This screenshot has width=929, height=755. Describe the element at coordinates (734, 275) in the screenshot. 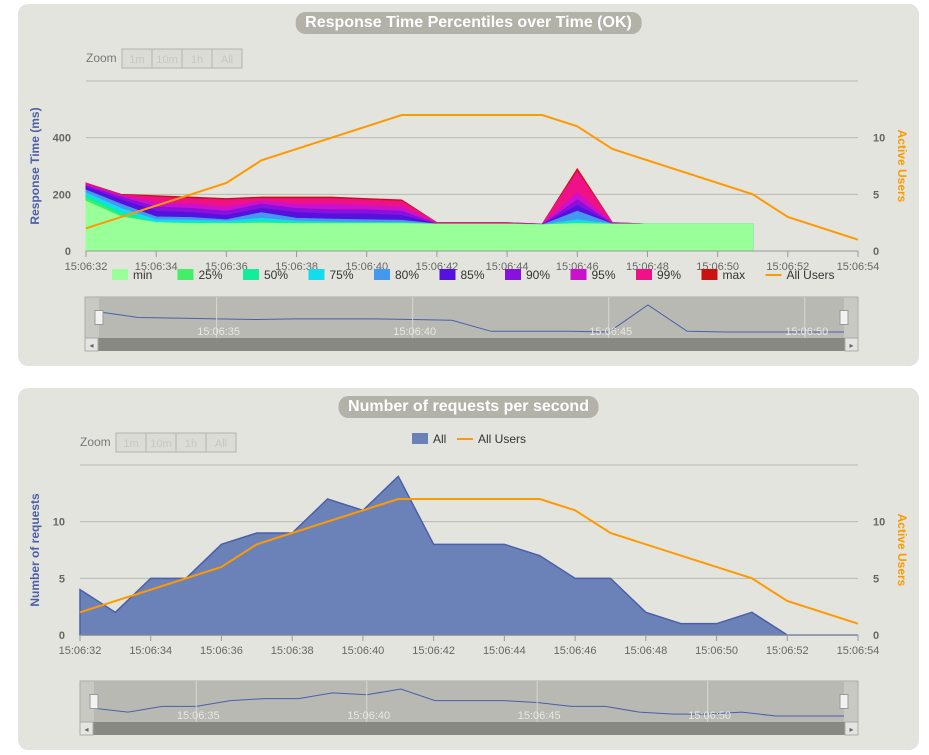

I see `legend-label: max` at that location.